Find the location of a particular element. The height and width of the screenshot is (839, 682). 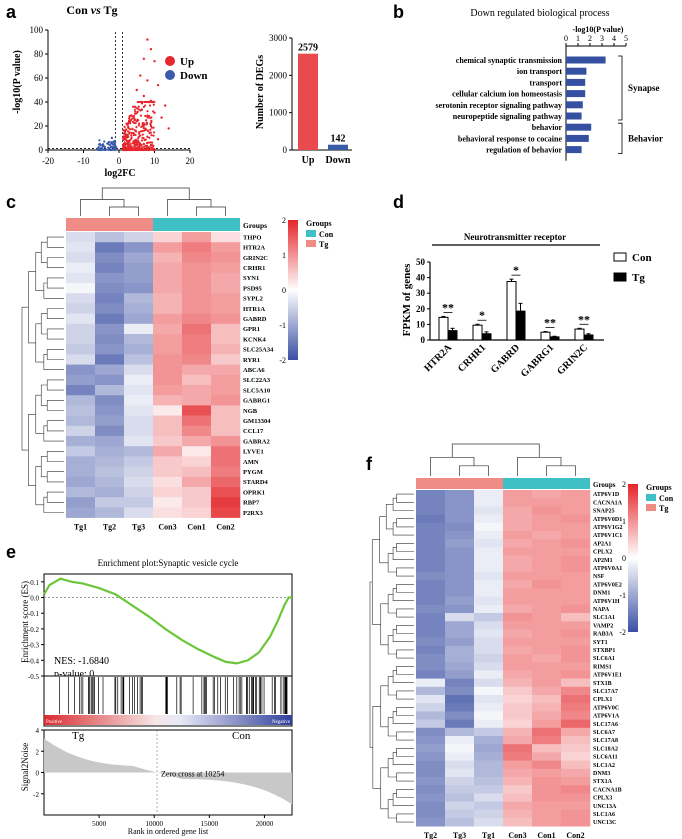

process-label: transport is located at coordinates (546, 82).